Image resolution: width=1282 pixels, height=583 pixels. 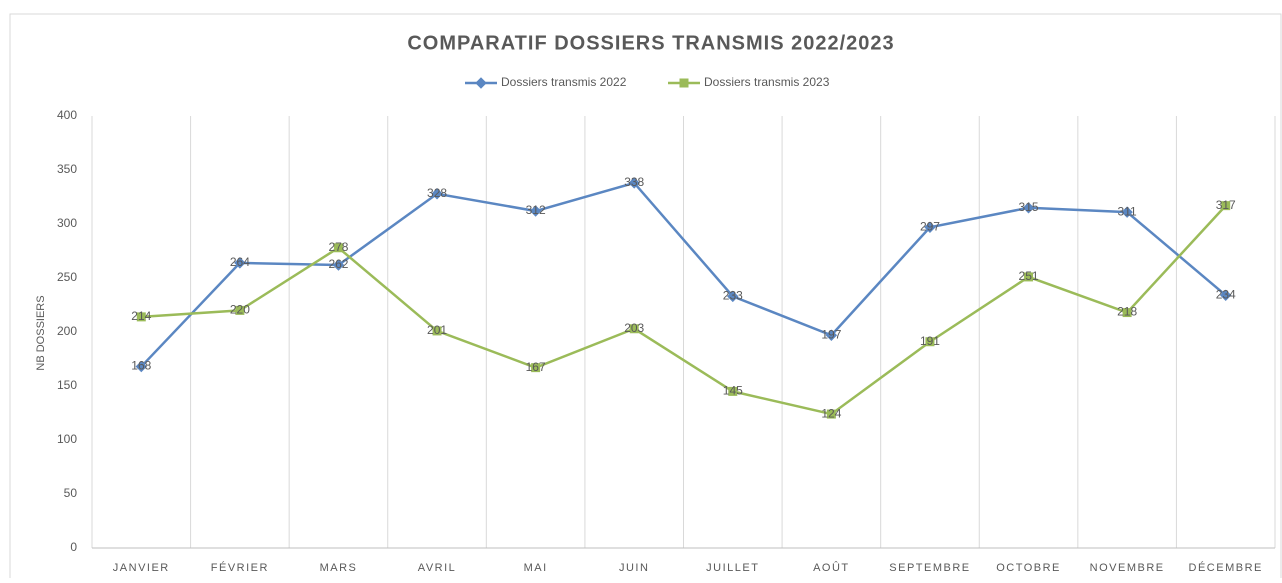 I want to click on x-tick-label: JUIN, so click(x=634, y=568).